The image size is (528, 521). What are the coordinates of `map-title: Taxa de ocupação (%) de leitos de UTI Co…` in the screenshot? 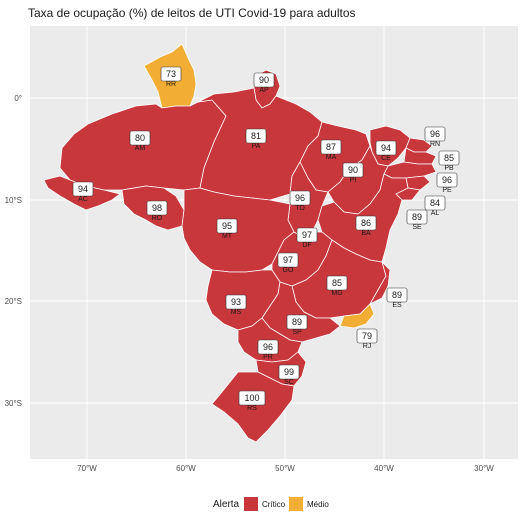 It's located at (192, 13).